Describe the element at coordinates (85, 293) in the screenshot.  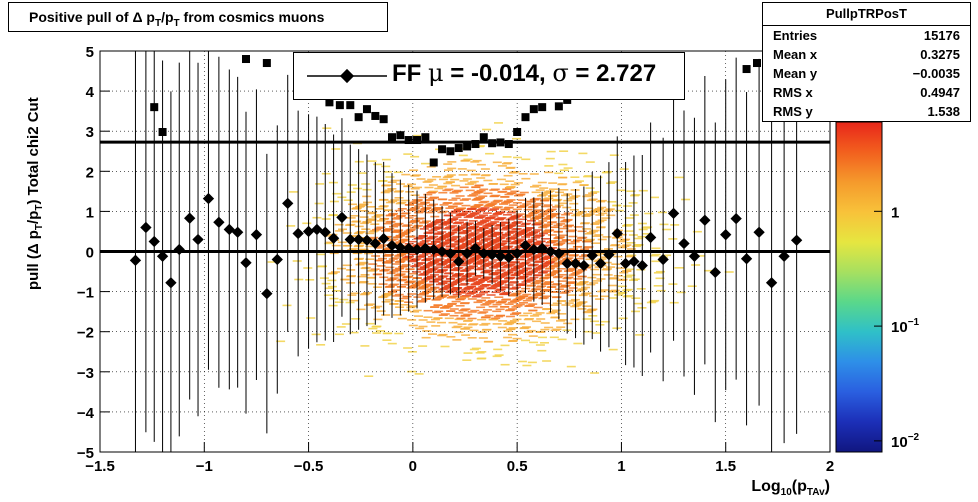
I see `y-tick-label: −1` at that location.